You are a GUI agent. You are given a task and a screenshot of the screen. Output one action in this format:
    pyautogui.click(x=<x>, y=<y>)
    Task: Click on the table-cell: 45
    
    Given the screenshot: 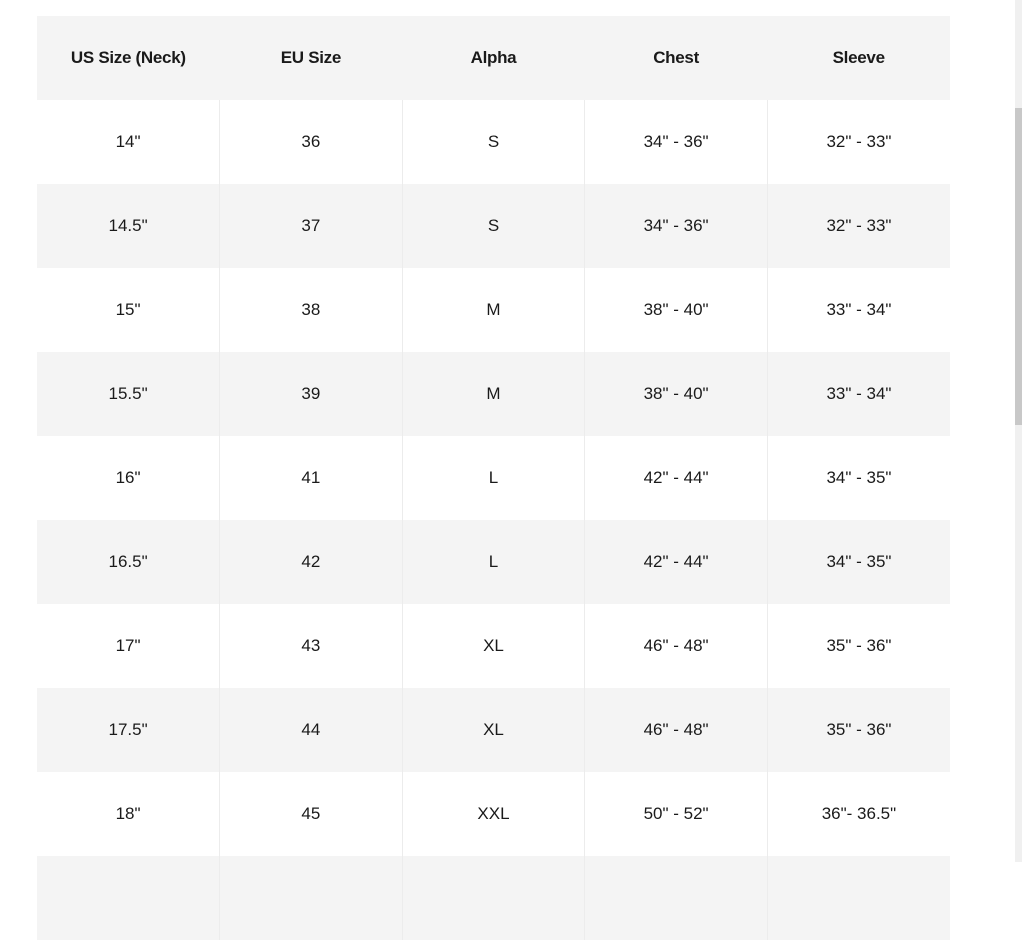 What is the action you would take?
    pyautogui.click(x=311, y=814)
    